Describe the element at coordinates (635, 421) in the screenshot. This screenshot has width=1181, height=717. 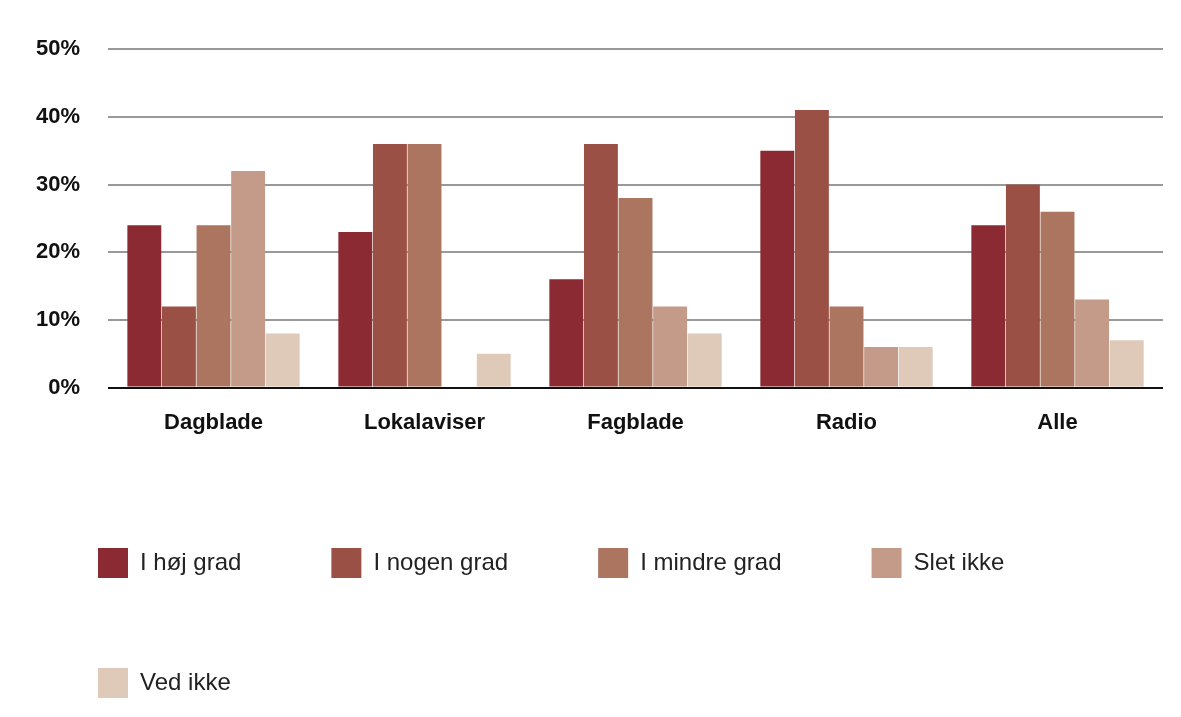
I see `x-tick-label: Fagblade` at that location.